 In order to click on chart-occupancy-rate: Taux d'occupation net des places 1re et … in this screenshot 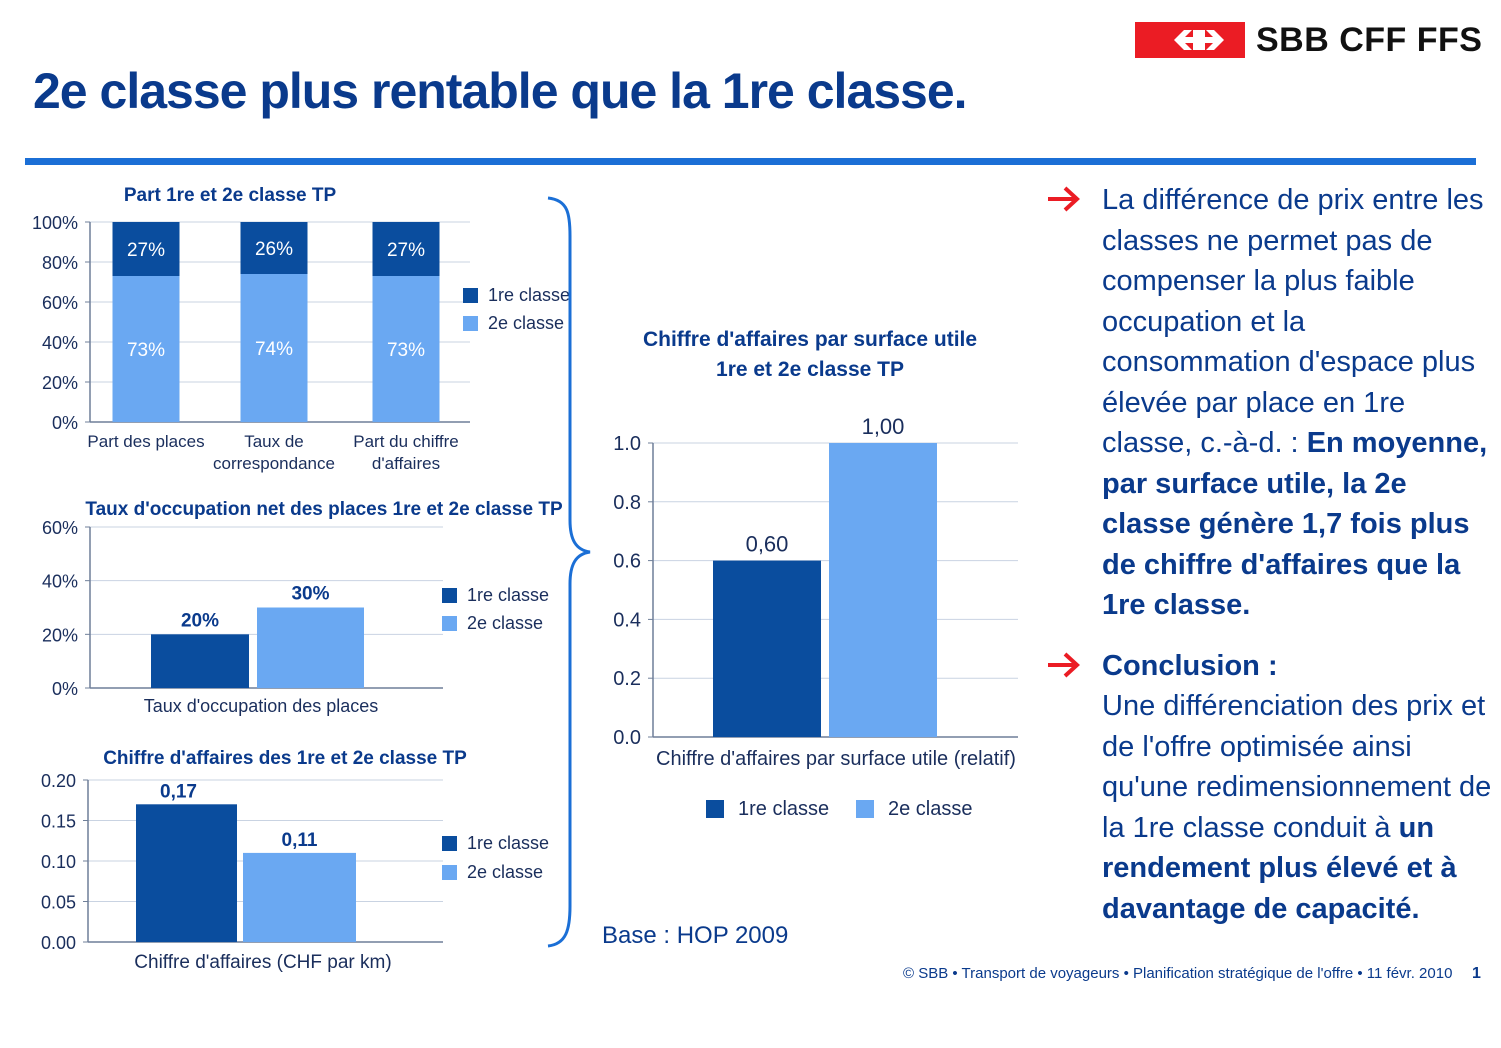, I will do `click(302, 607)`.